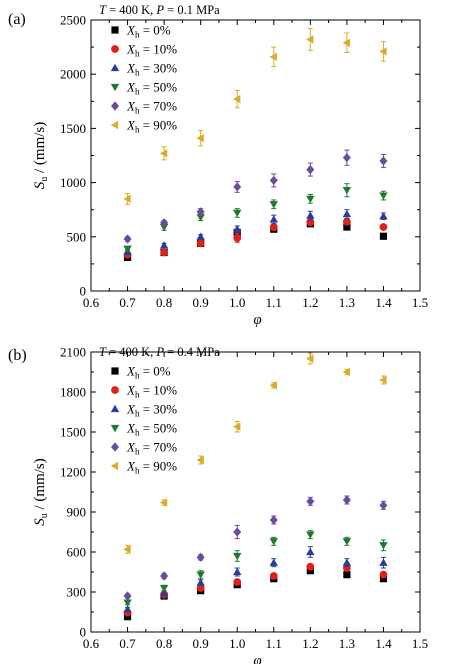 This screenshot has width=468, height=664. What do you see at coordinates (164, 643) in the screenshot?
I see `x-tick-label: 0.8` at bounding box center [164, 643].